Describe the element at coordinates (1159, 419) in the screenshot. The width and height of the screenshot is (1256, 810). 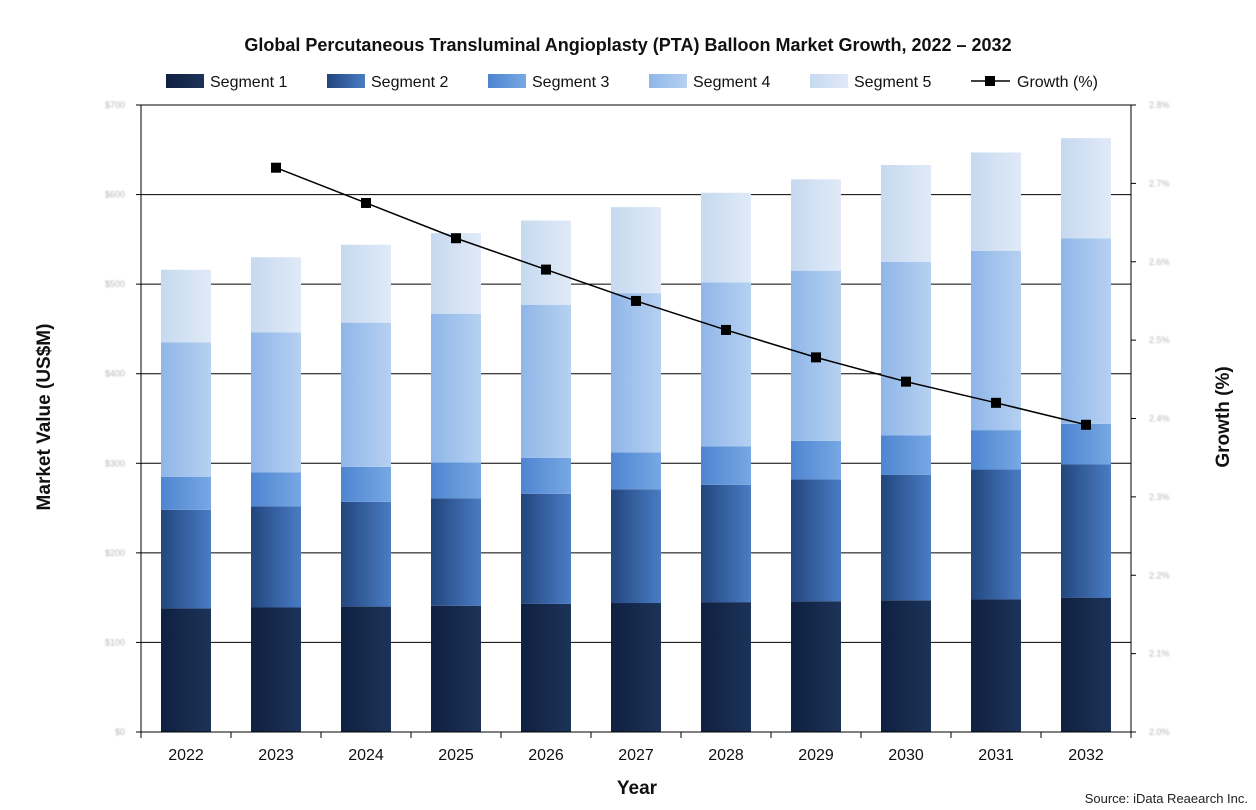
I see `y2-tick-label: 2.4%` at that location.